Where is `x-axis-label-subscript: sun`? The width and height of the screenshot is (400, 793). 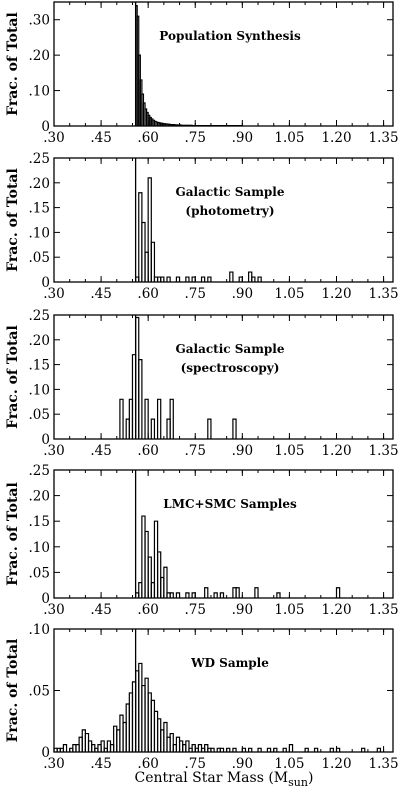
x-axis-label-subscript: sun is located at coordinates (298, 782).